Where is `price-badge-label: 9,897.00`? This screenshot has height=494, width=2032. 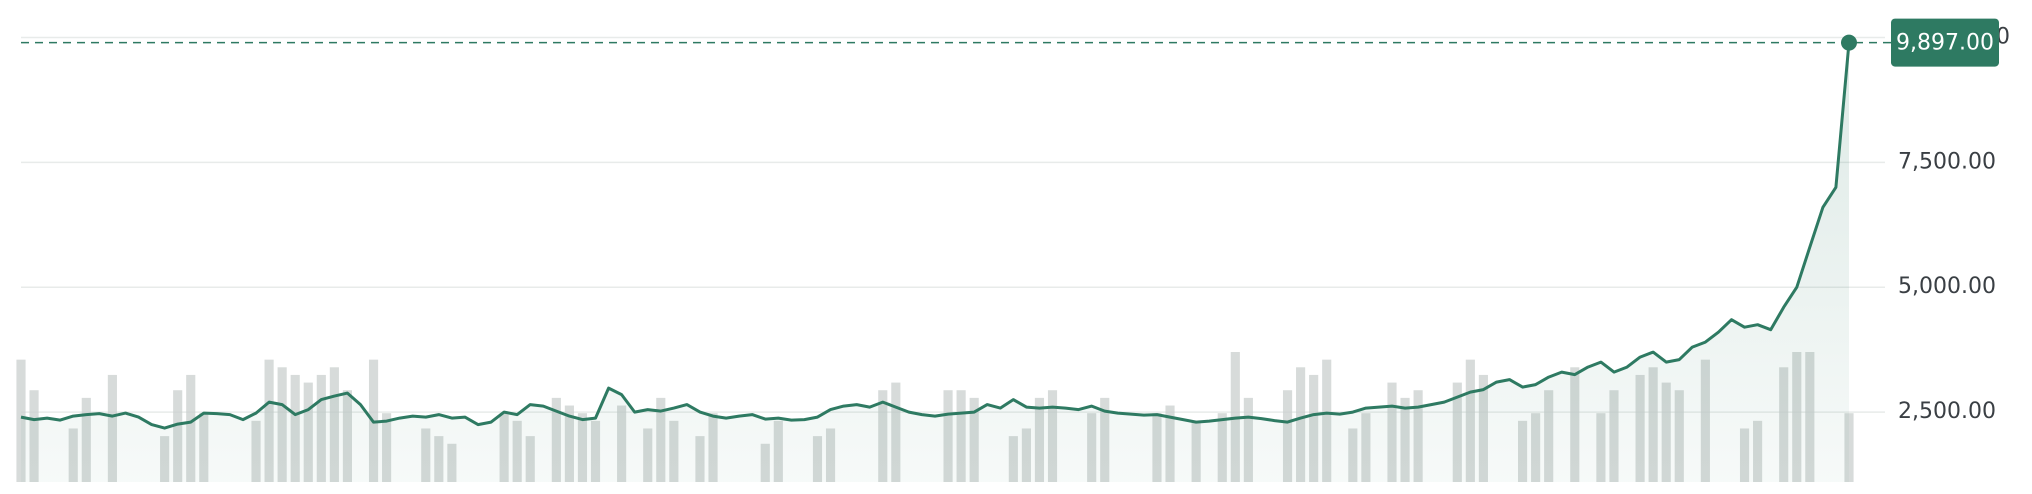 price-badge-label: 9,897.00 is located at coordinates (1945, 43).